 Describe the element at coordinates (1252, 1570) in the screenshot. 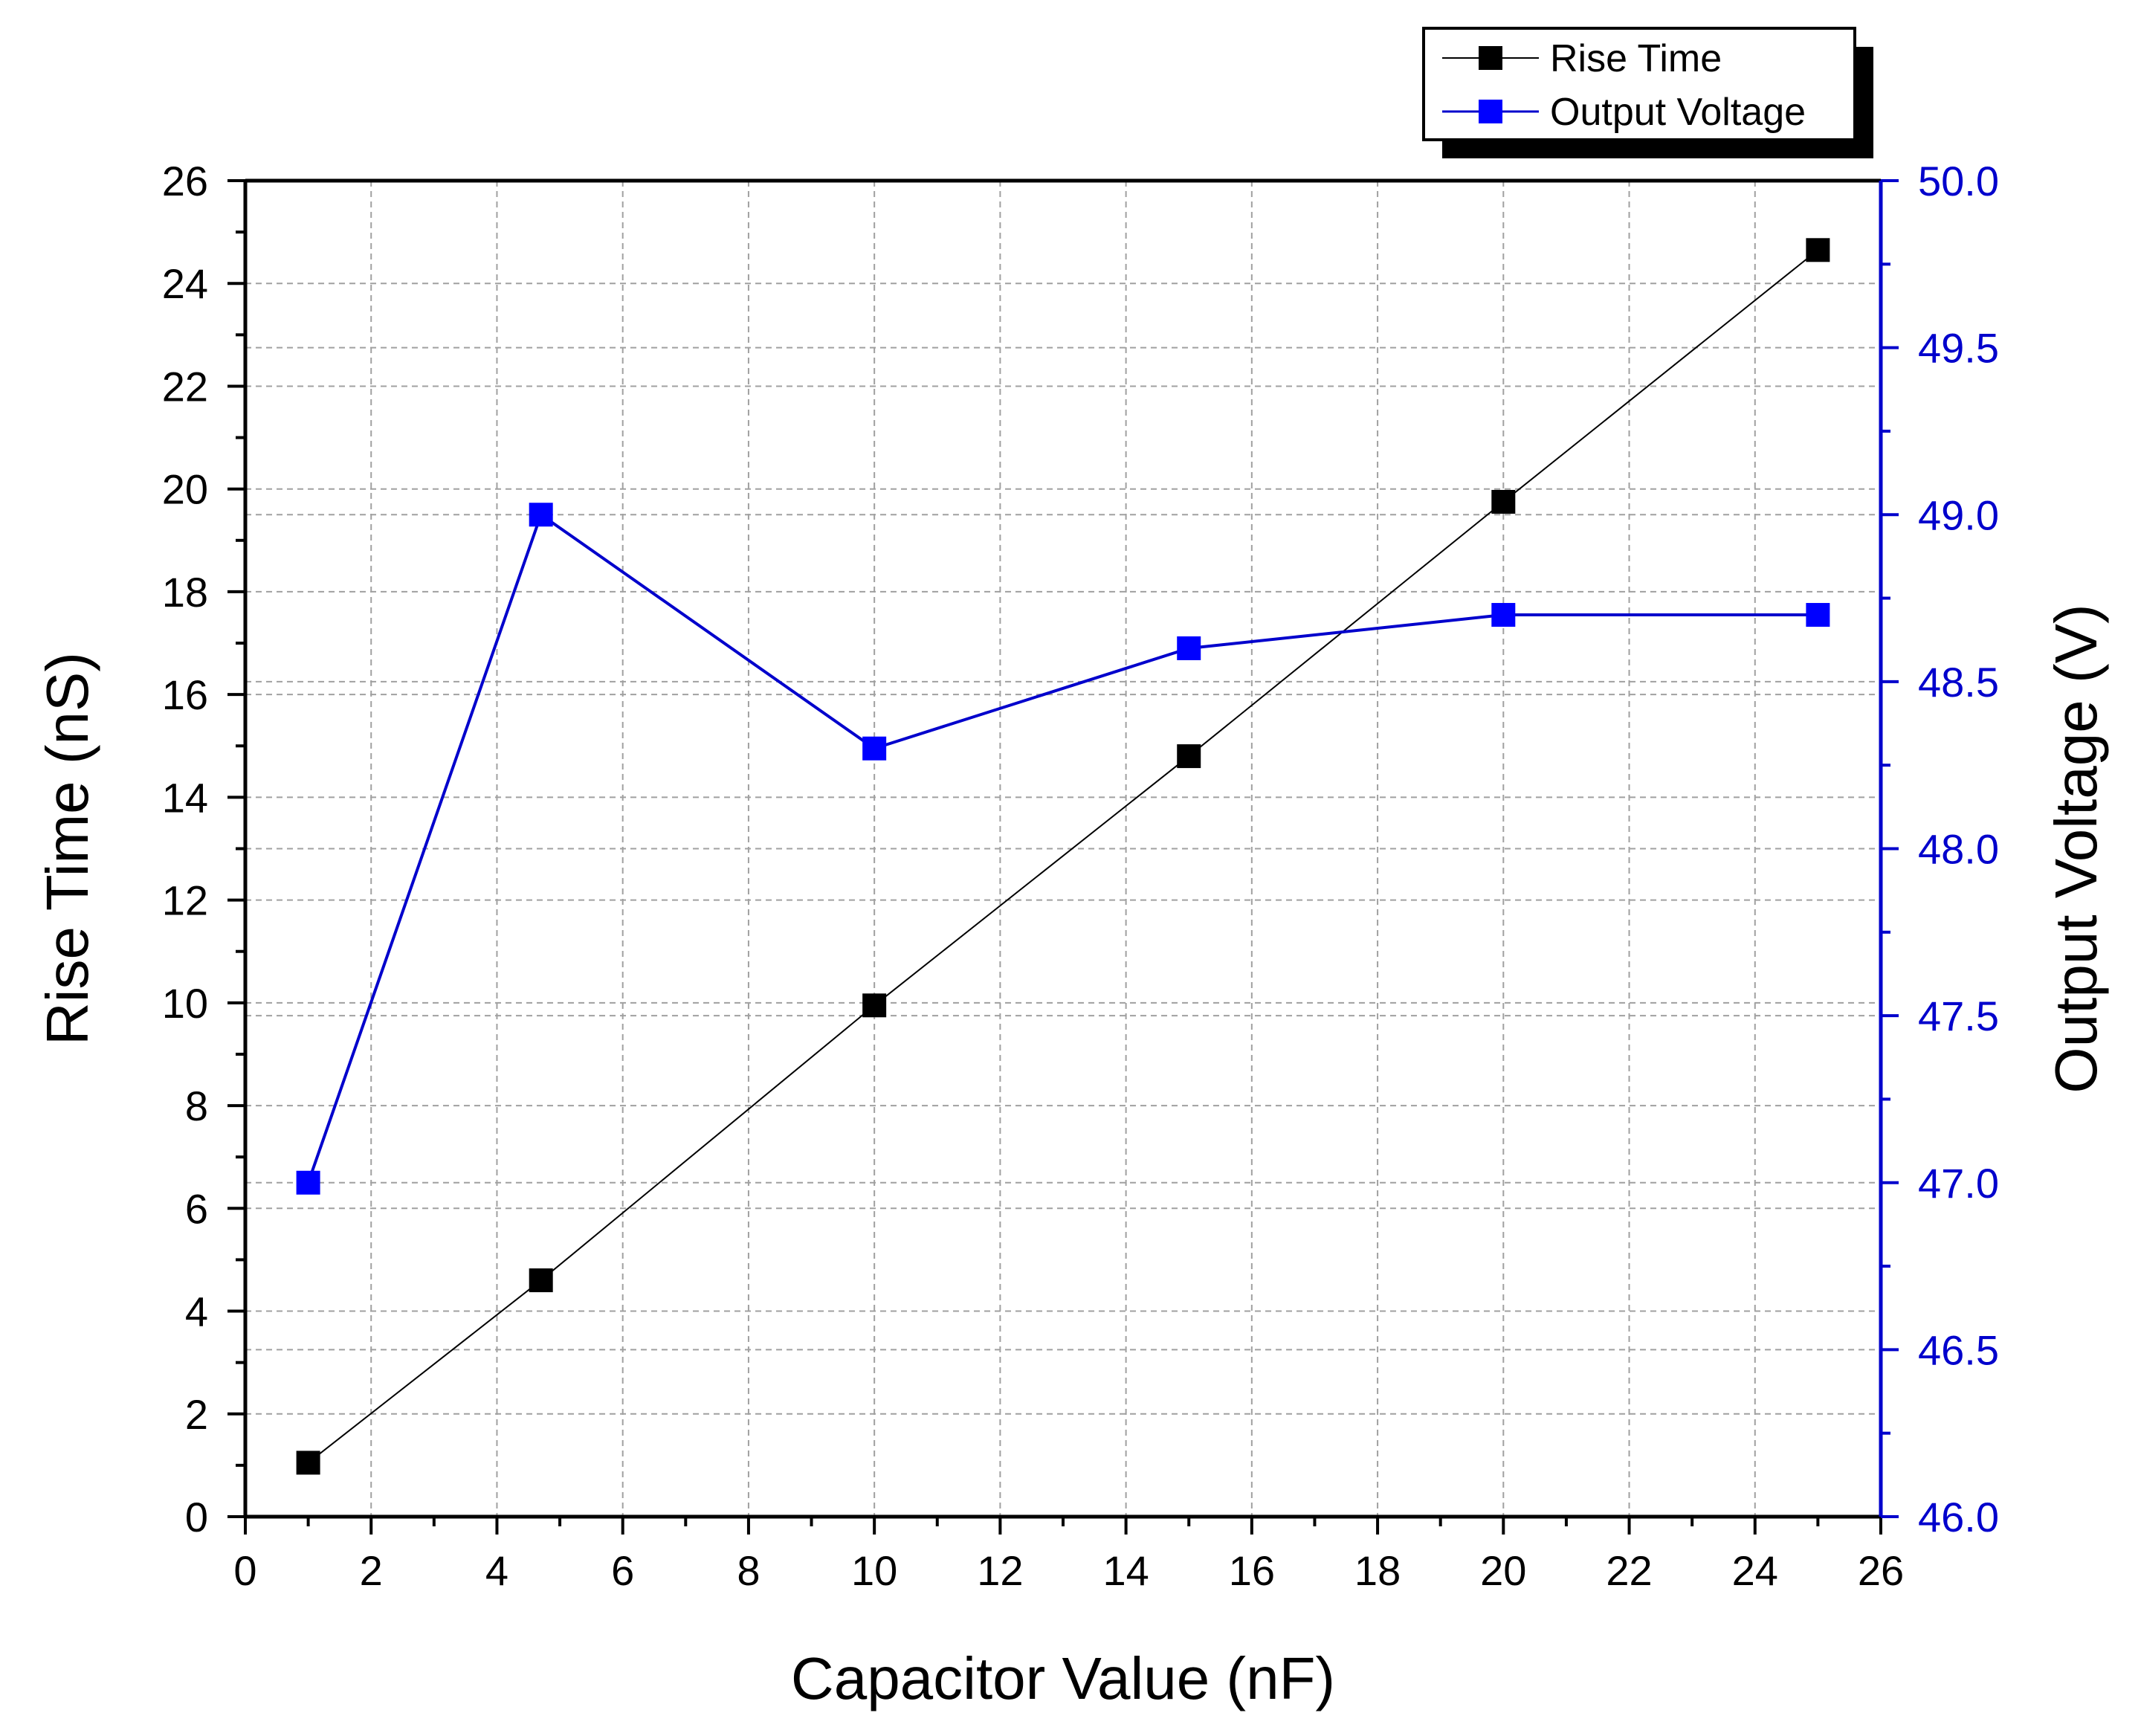

I see `x-tick-label: 16` at that location.